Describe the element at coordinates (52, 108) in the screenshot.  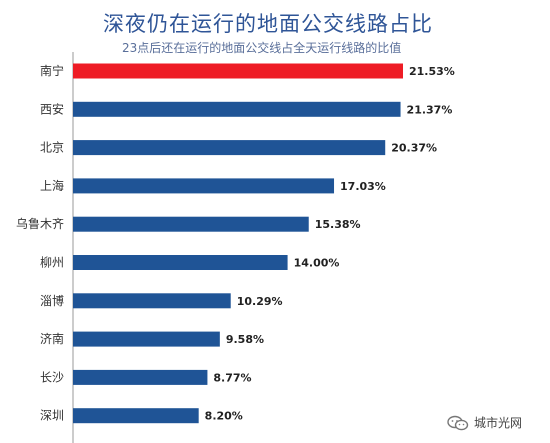
I see `category-label-2: 西安` at that location.